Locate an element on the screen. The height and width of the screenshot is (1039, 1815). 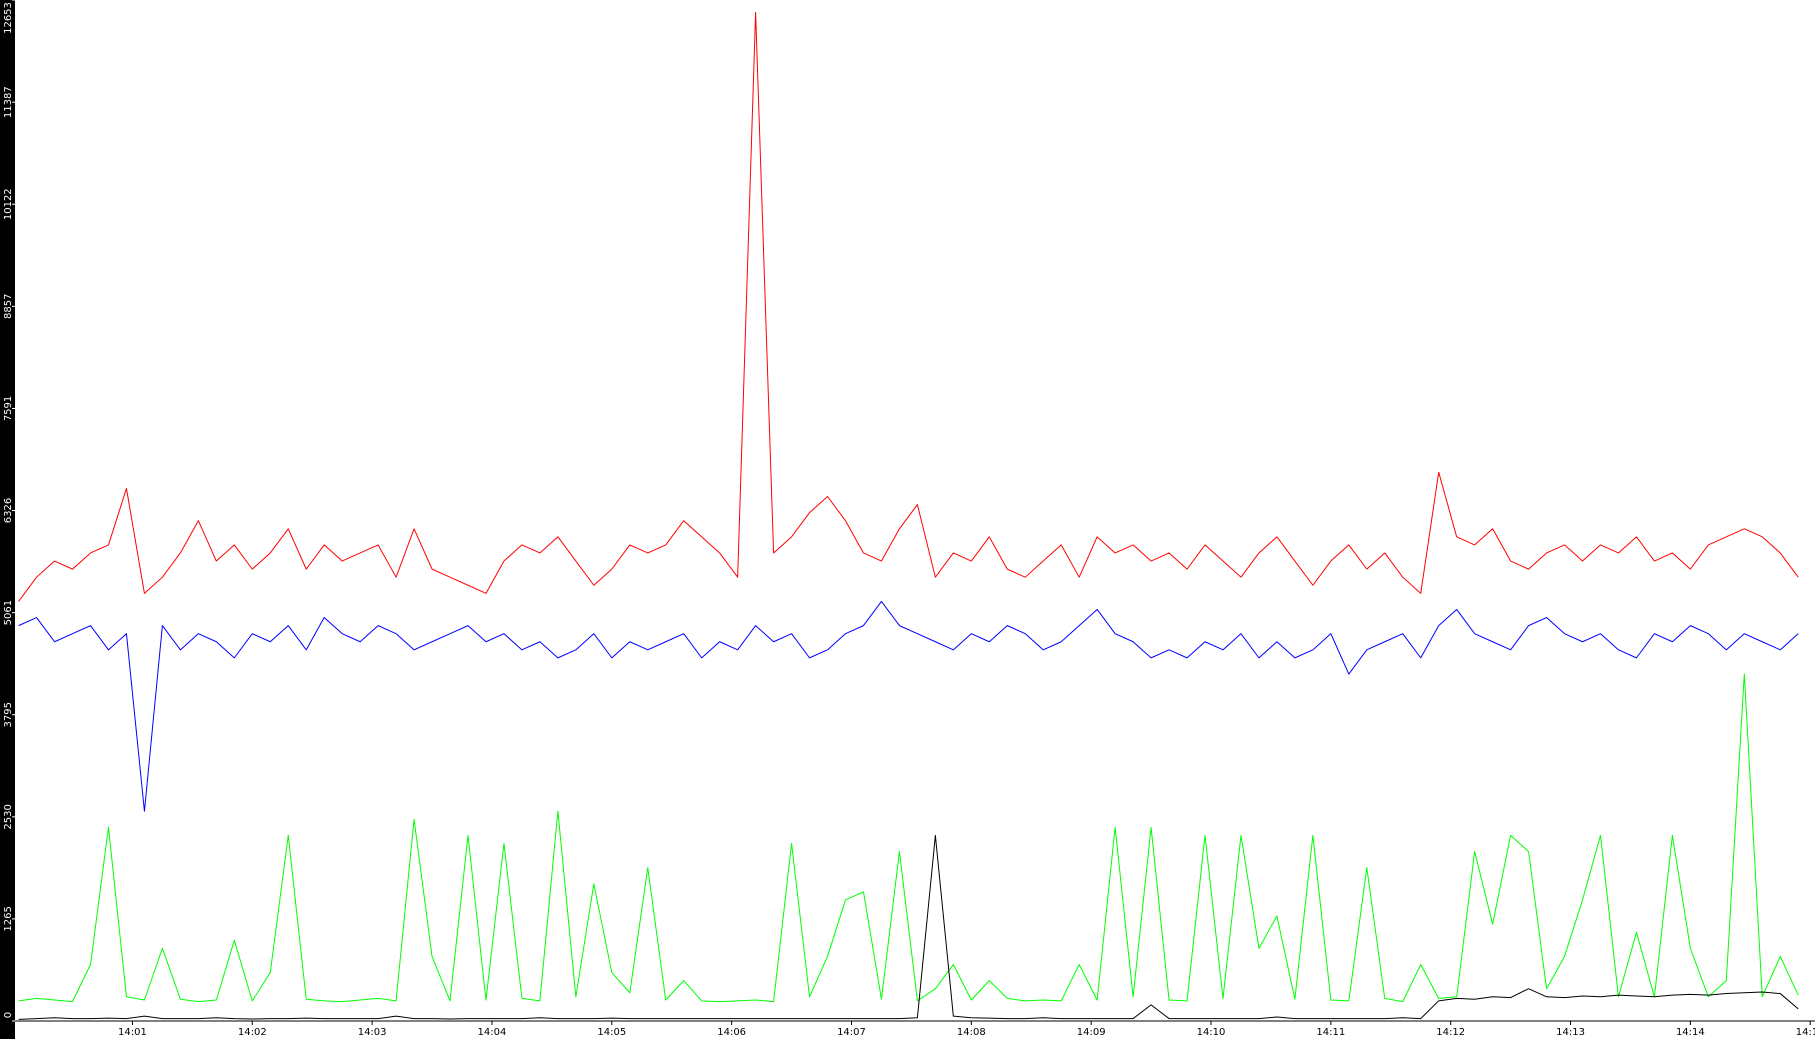
x-tick-label: 14:11 is located at coordinates (1330, 1032).